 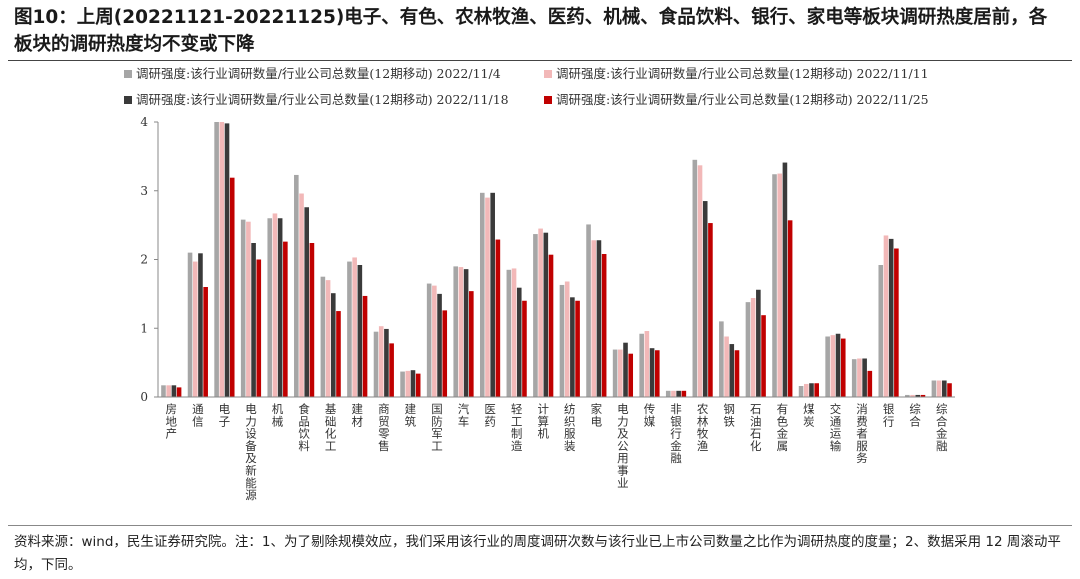 I want to click on x-category-label: 交通运输, so click(x=836, y=427).